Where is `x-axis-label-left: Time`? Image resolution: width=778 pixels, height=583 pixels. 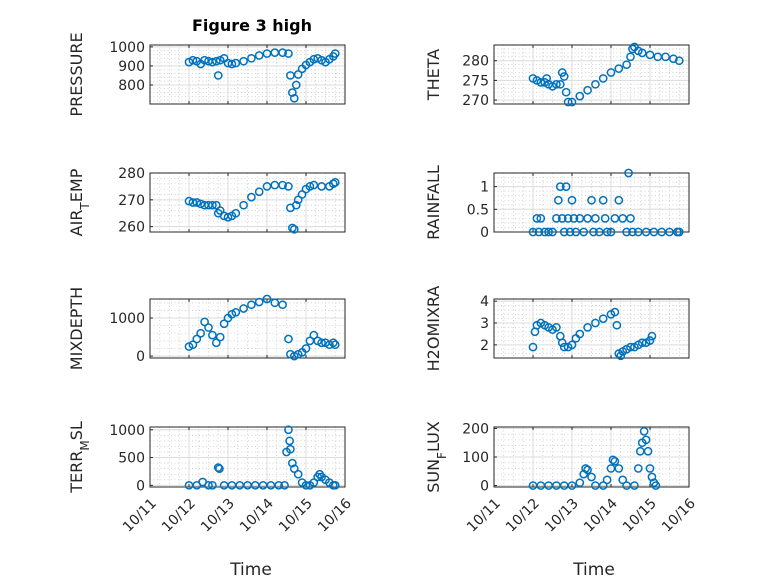
x-axis-label-left: Time is located at coordinates (250, 570).